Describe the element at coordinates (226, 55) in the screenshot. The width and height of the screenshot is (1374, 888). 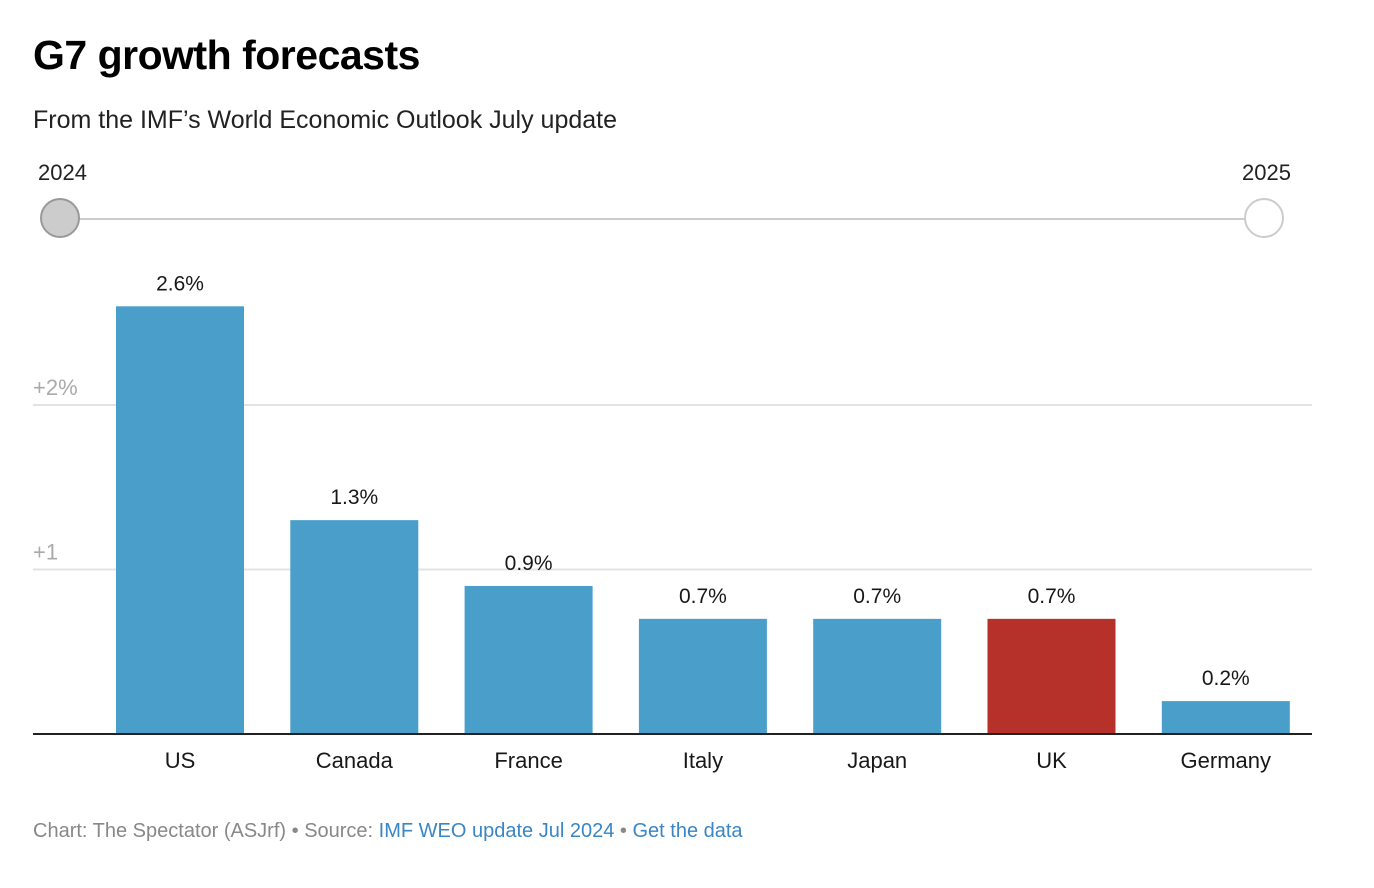
I see `chart-title: G7 growth forecasts` at that location.